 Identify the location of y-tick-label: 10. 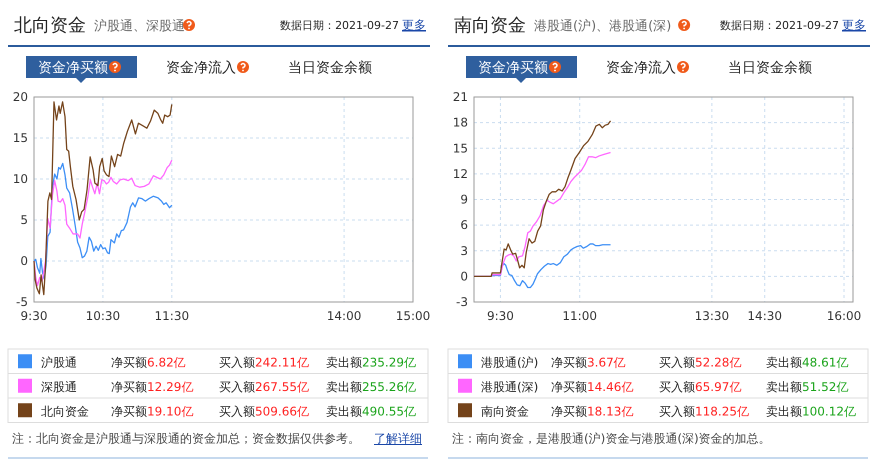
(20, 179).